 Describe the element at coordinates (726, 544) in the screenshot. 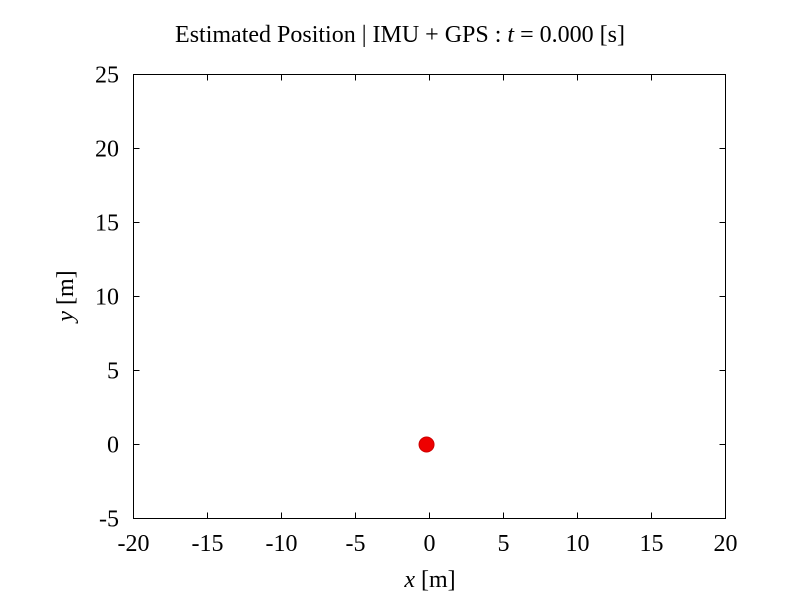

I see `x-tick-label: 20` at that location.